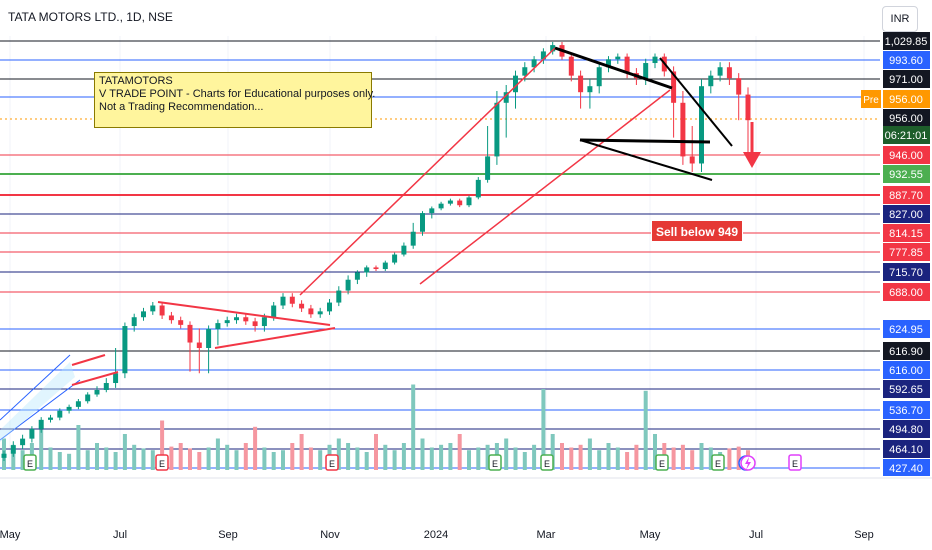 The width and height of the screenshot is (932, 550). Describe the element at coordinates (697, 231) in the screenshot. I see `sell-below-label: Sell below 949` at that location.